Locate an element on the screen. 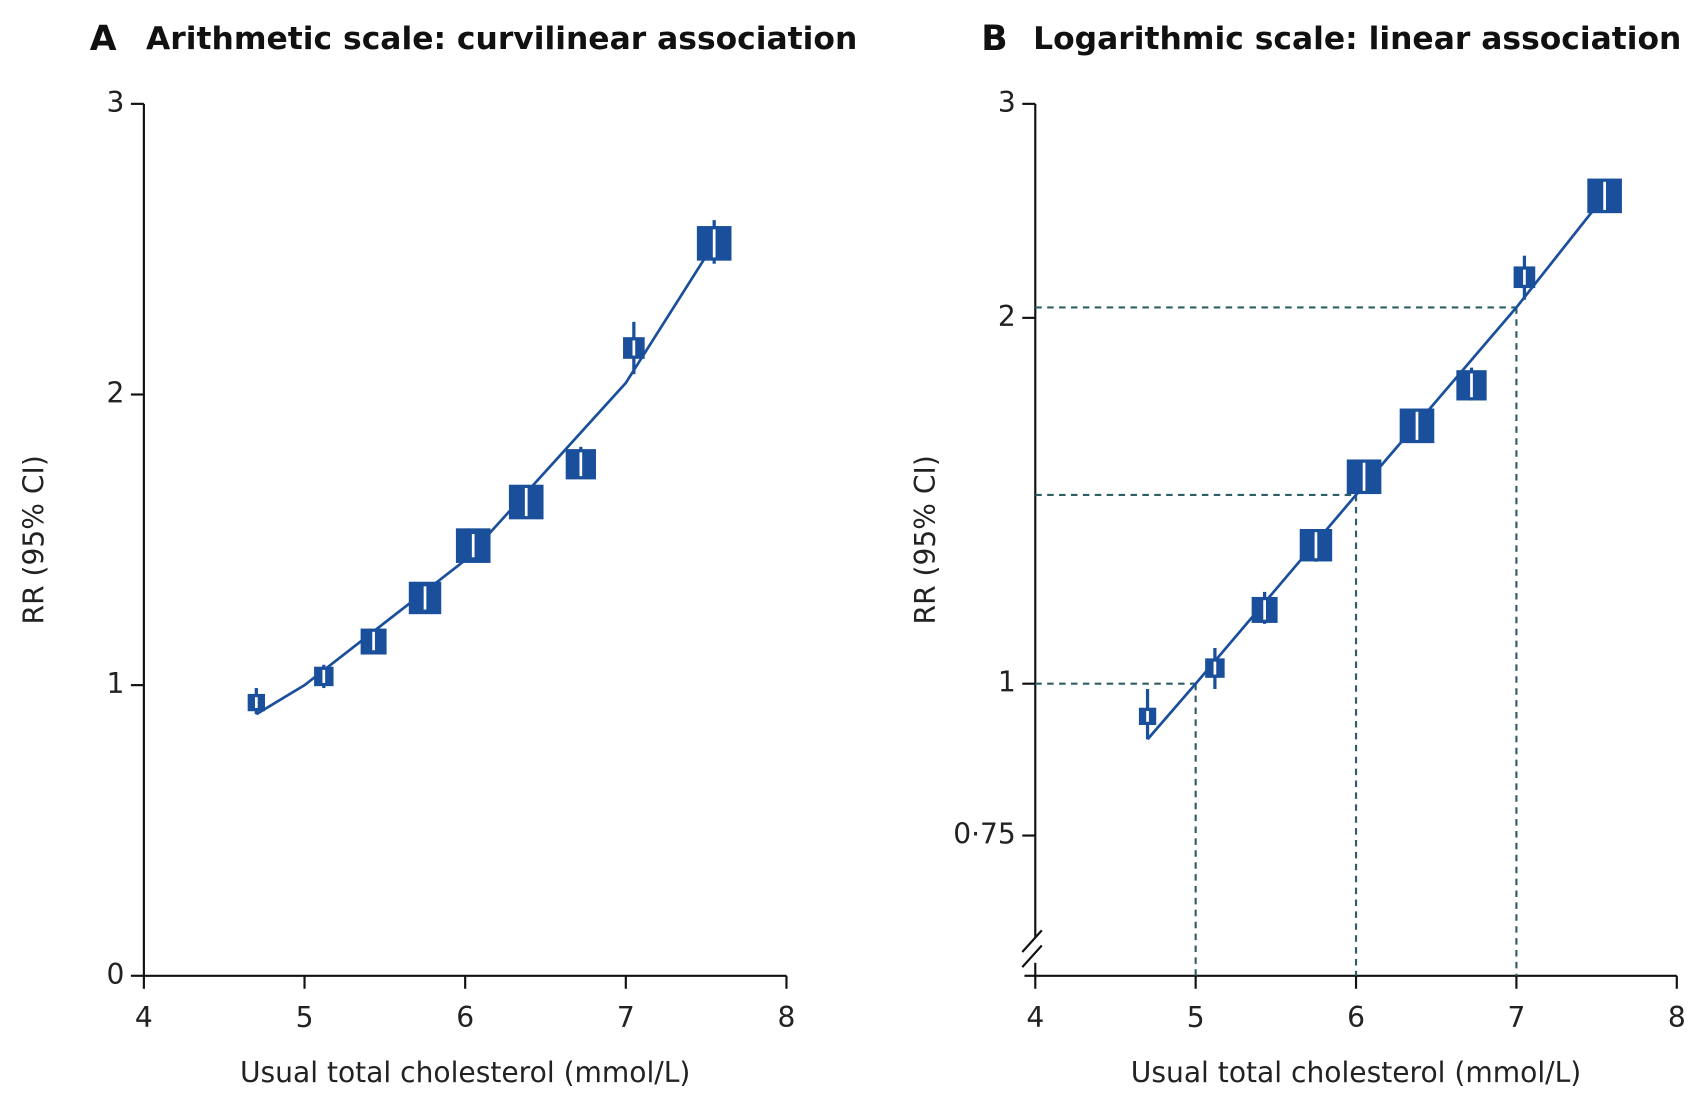 The image size is (1693, 1107). fit-line is located at coordinates (1376, 468).